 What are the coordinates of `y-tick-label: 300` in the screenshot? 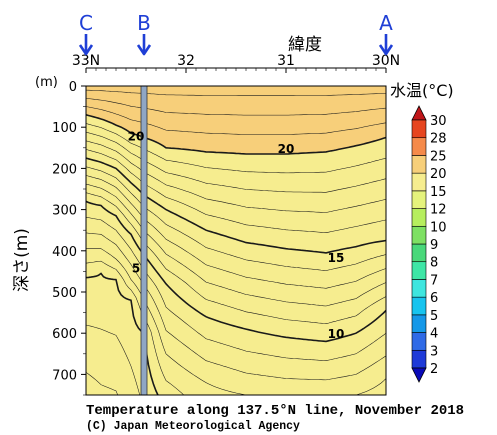 It's located at (64, 211).